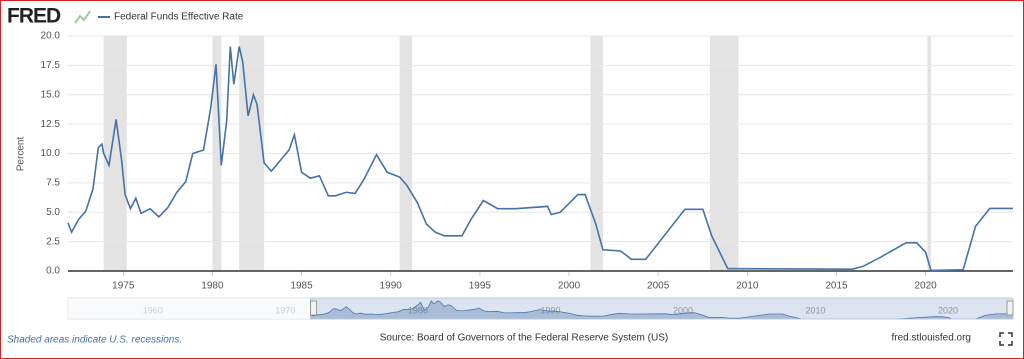 The height and width of the screenshot is (359, 1024). What do you see at coordinates (212, 286) in the screenshot?
I see `x-tick-label: 1980` at bounding box center [212, 286].